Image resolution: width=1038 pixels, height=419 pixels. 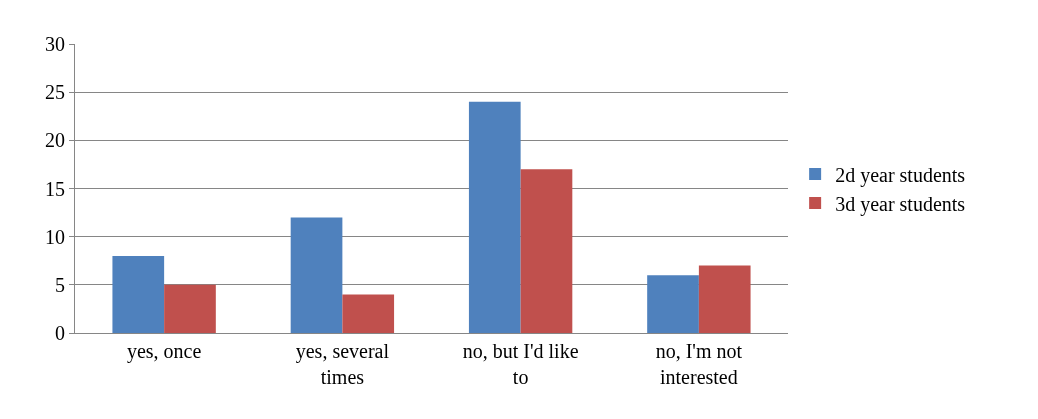 I want to click on y-tick-label: 30, so click(x=55, y=44).